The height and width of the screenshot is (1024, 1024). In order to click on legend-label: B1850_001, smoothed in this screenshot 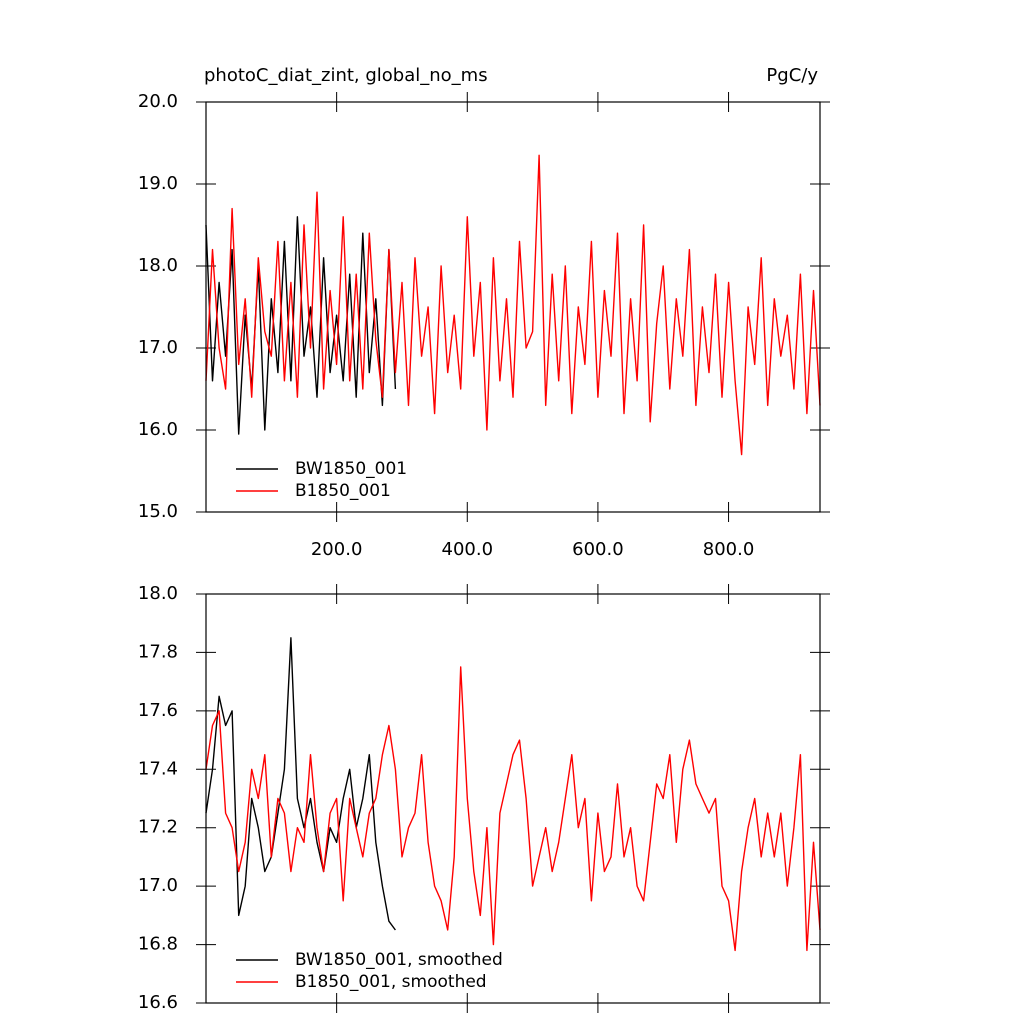, I will do `click(391, 982)`.